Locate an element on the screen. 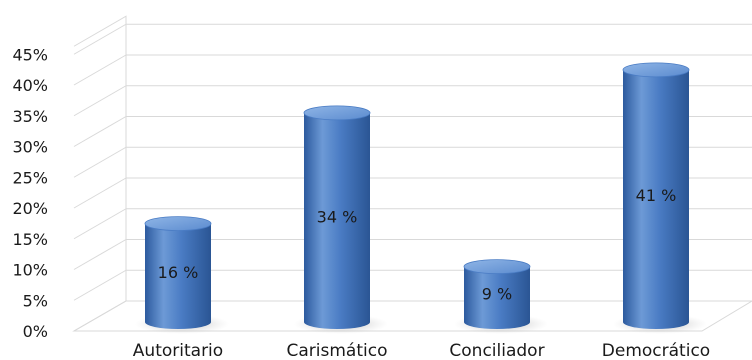 The image size is (752, 360). y-tick-label: 0% is located at coordinates (35, 331).